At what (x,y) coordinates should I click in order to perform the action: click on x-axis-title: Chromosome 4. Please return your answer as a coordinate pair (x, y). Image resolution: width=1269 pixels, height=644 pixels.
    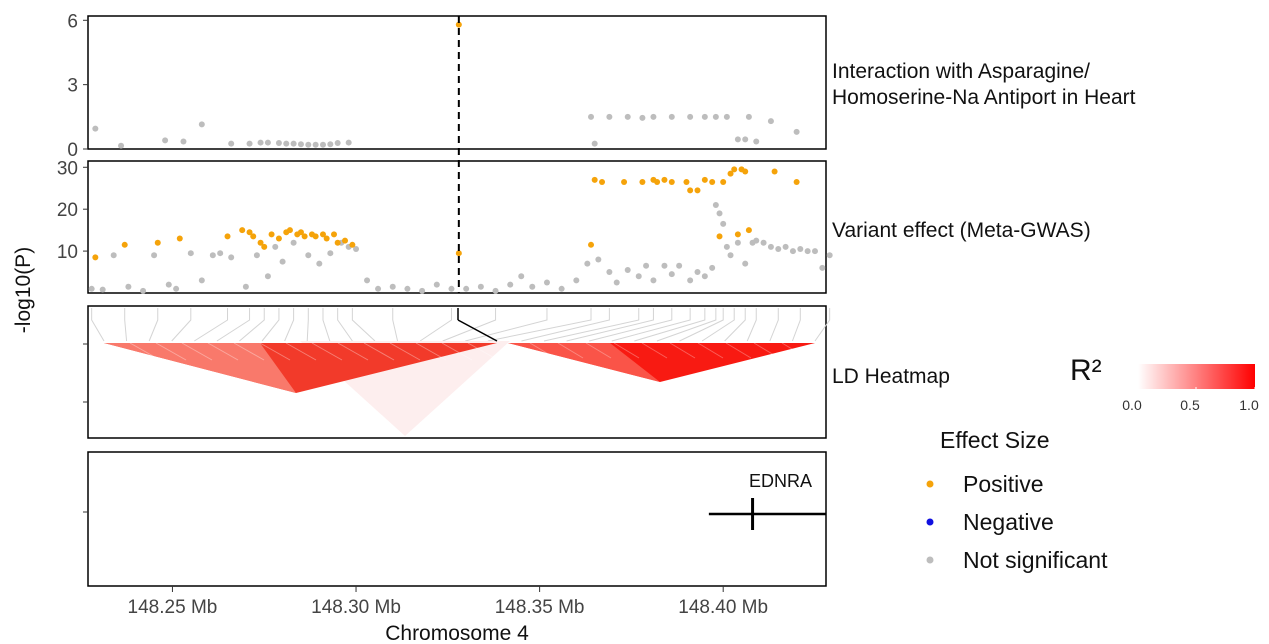
    Looking at the image, I should click on (457, 633).